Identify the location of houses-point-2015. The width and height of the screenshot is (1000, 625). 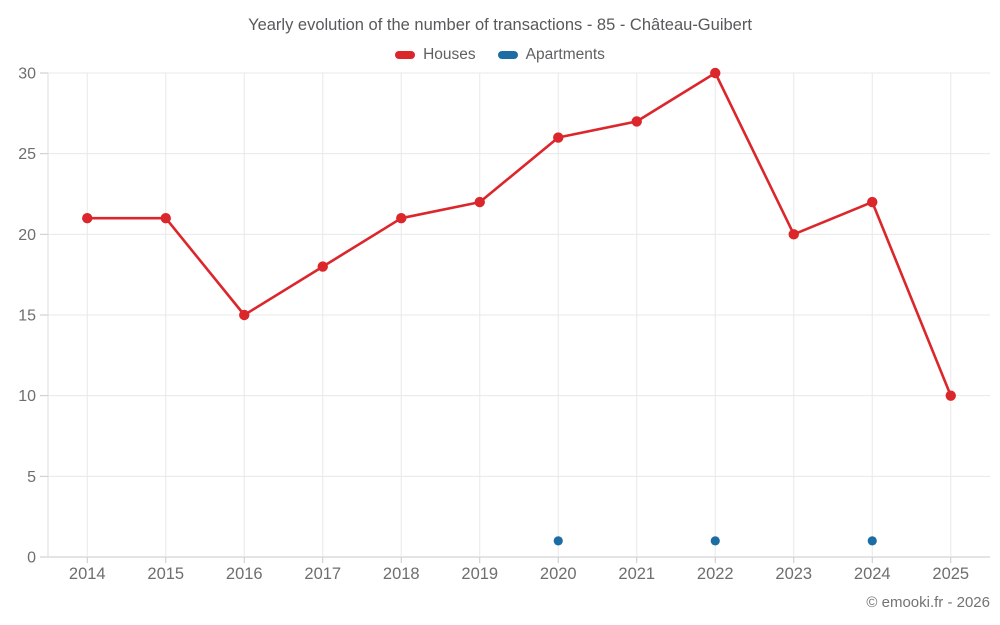
(165, 218).